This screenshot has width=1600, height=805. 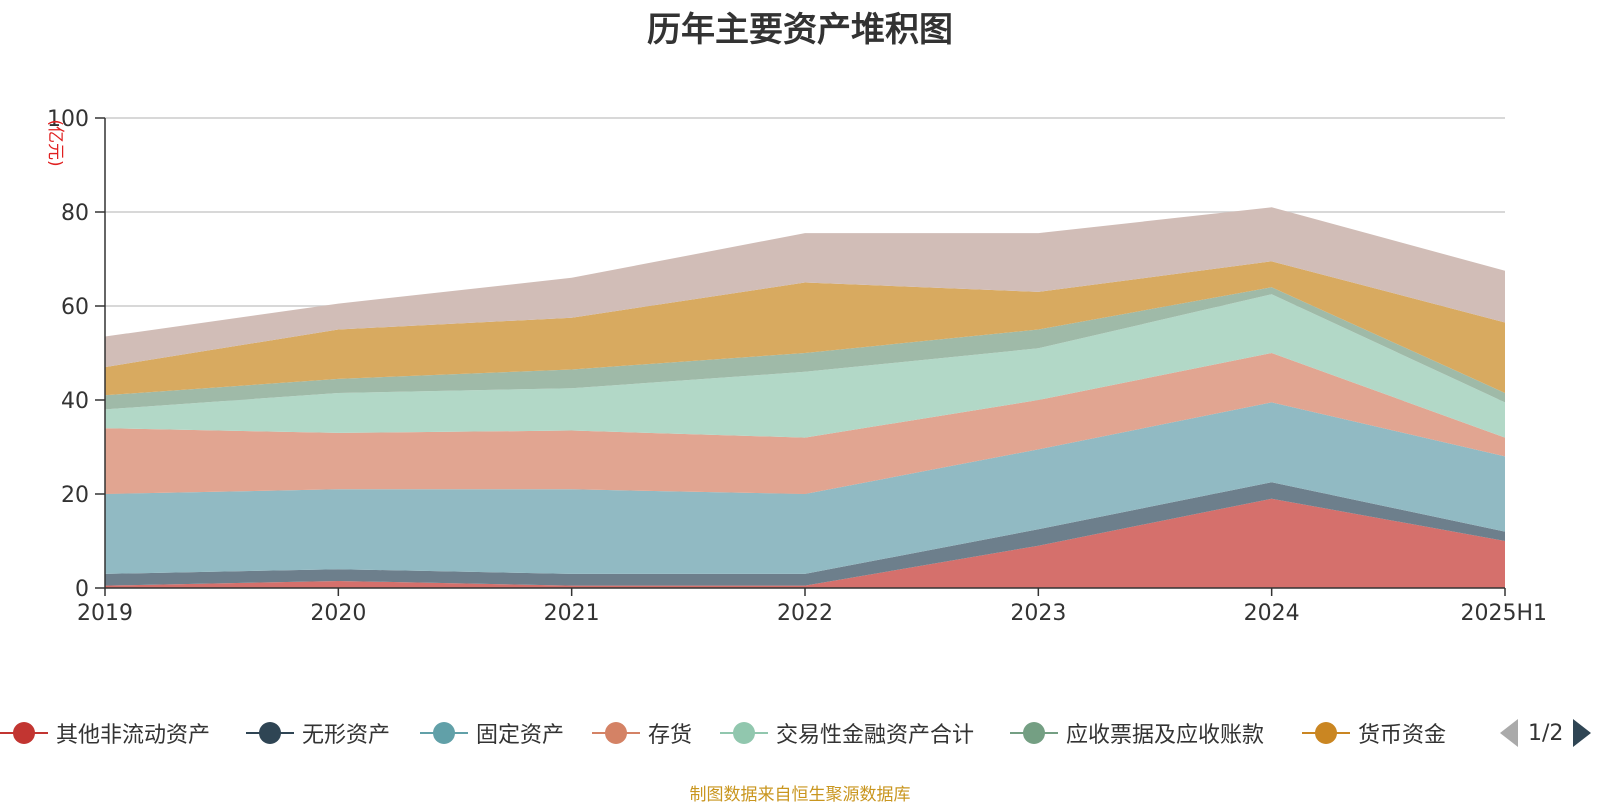 What do you see at coordinates (1038, 613) in the screenshot?
I see `x-tick-label: 2023` at bounding box center [1038, 613].